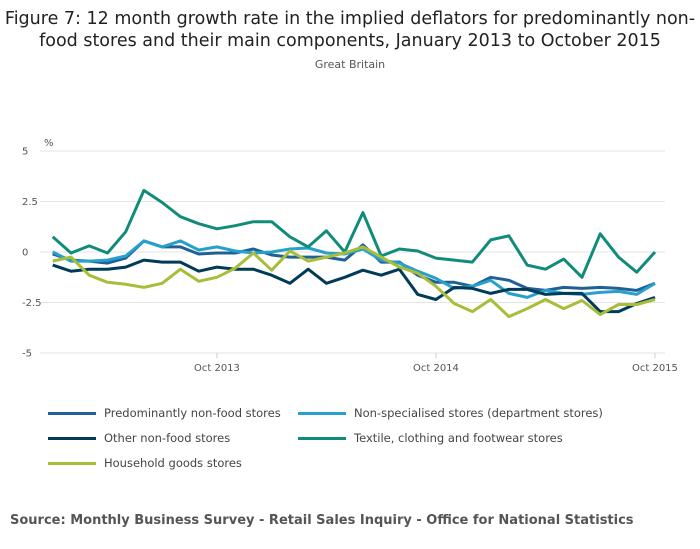 The image size is (700, 549). I want to click on x-tick-label: Oct 2014, so click(436, 368).